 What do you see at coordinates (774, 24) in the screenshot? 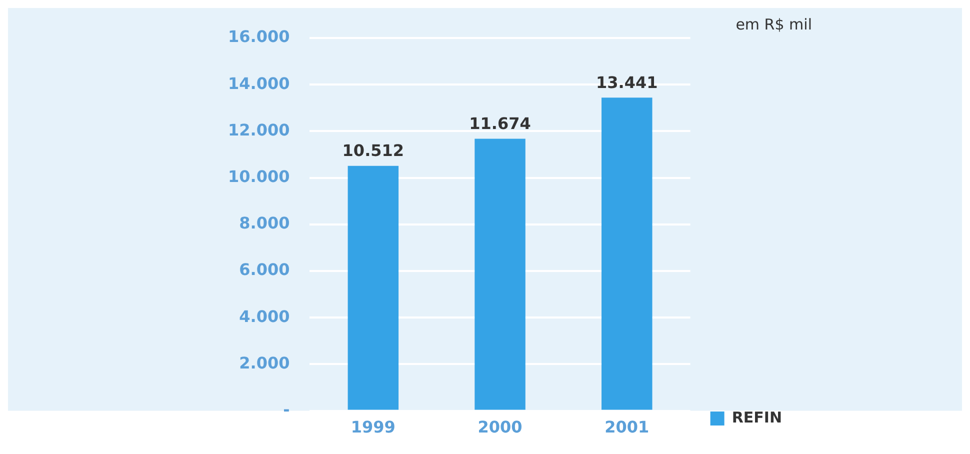
I see `text: em R$ mil` at bounding box center [774, 24].